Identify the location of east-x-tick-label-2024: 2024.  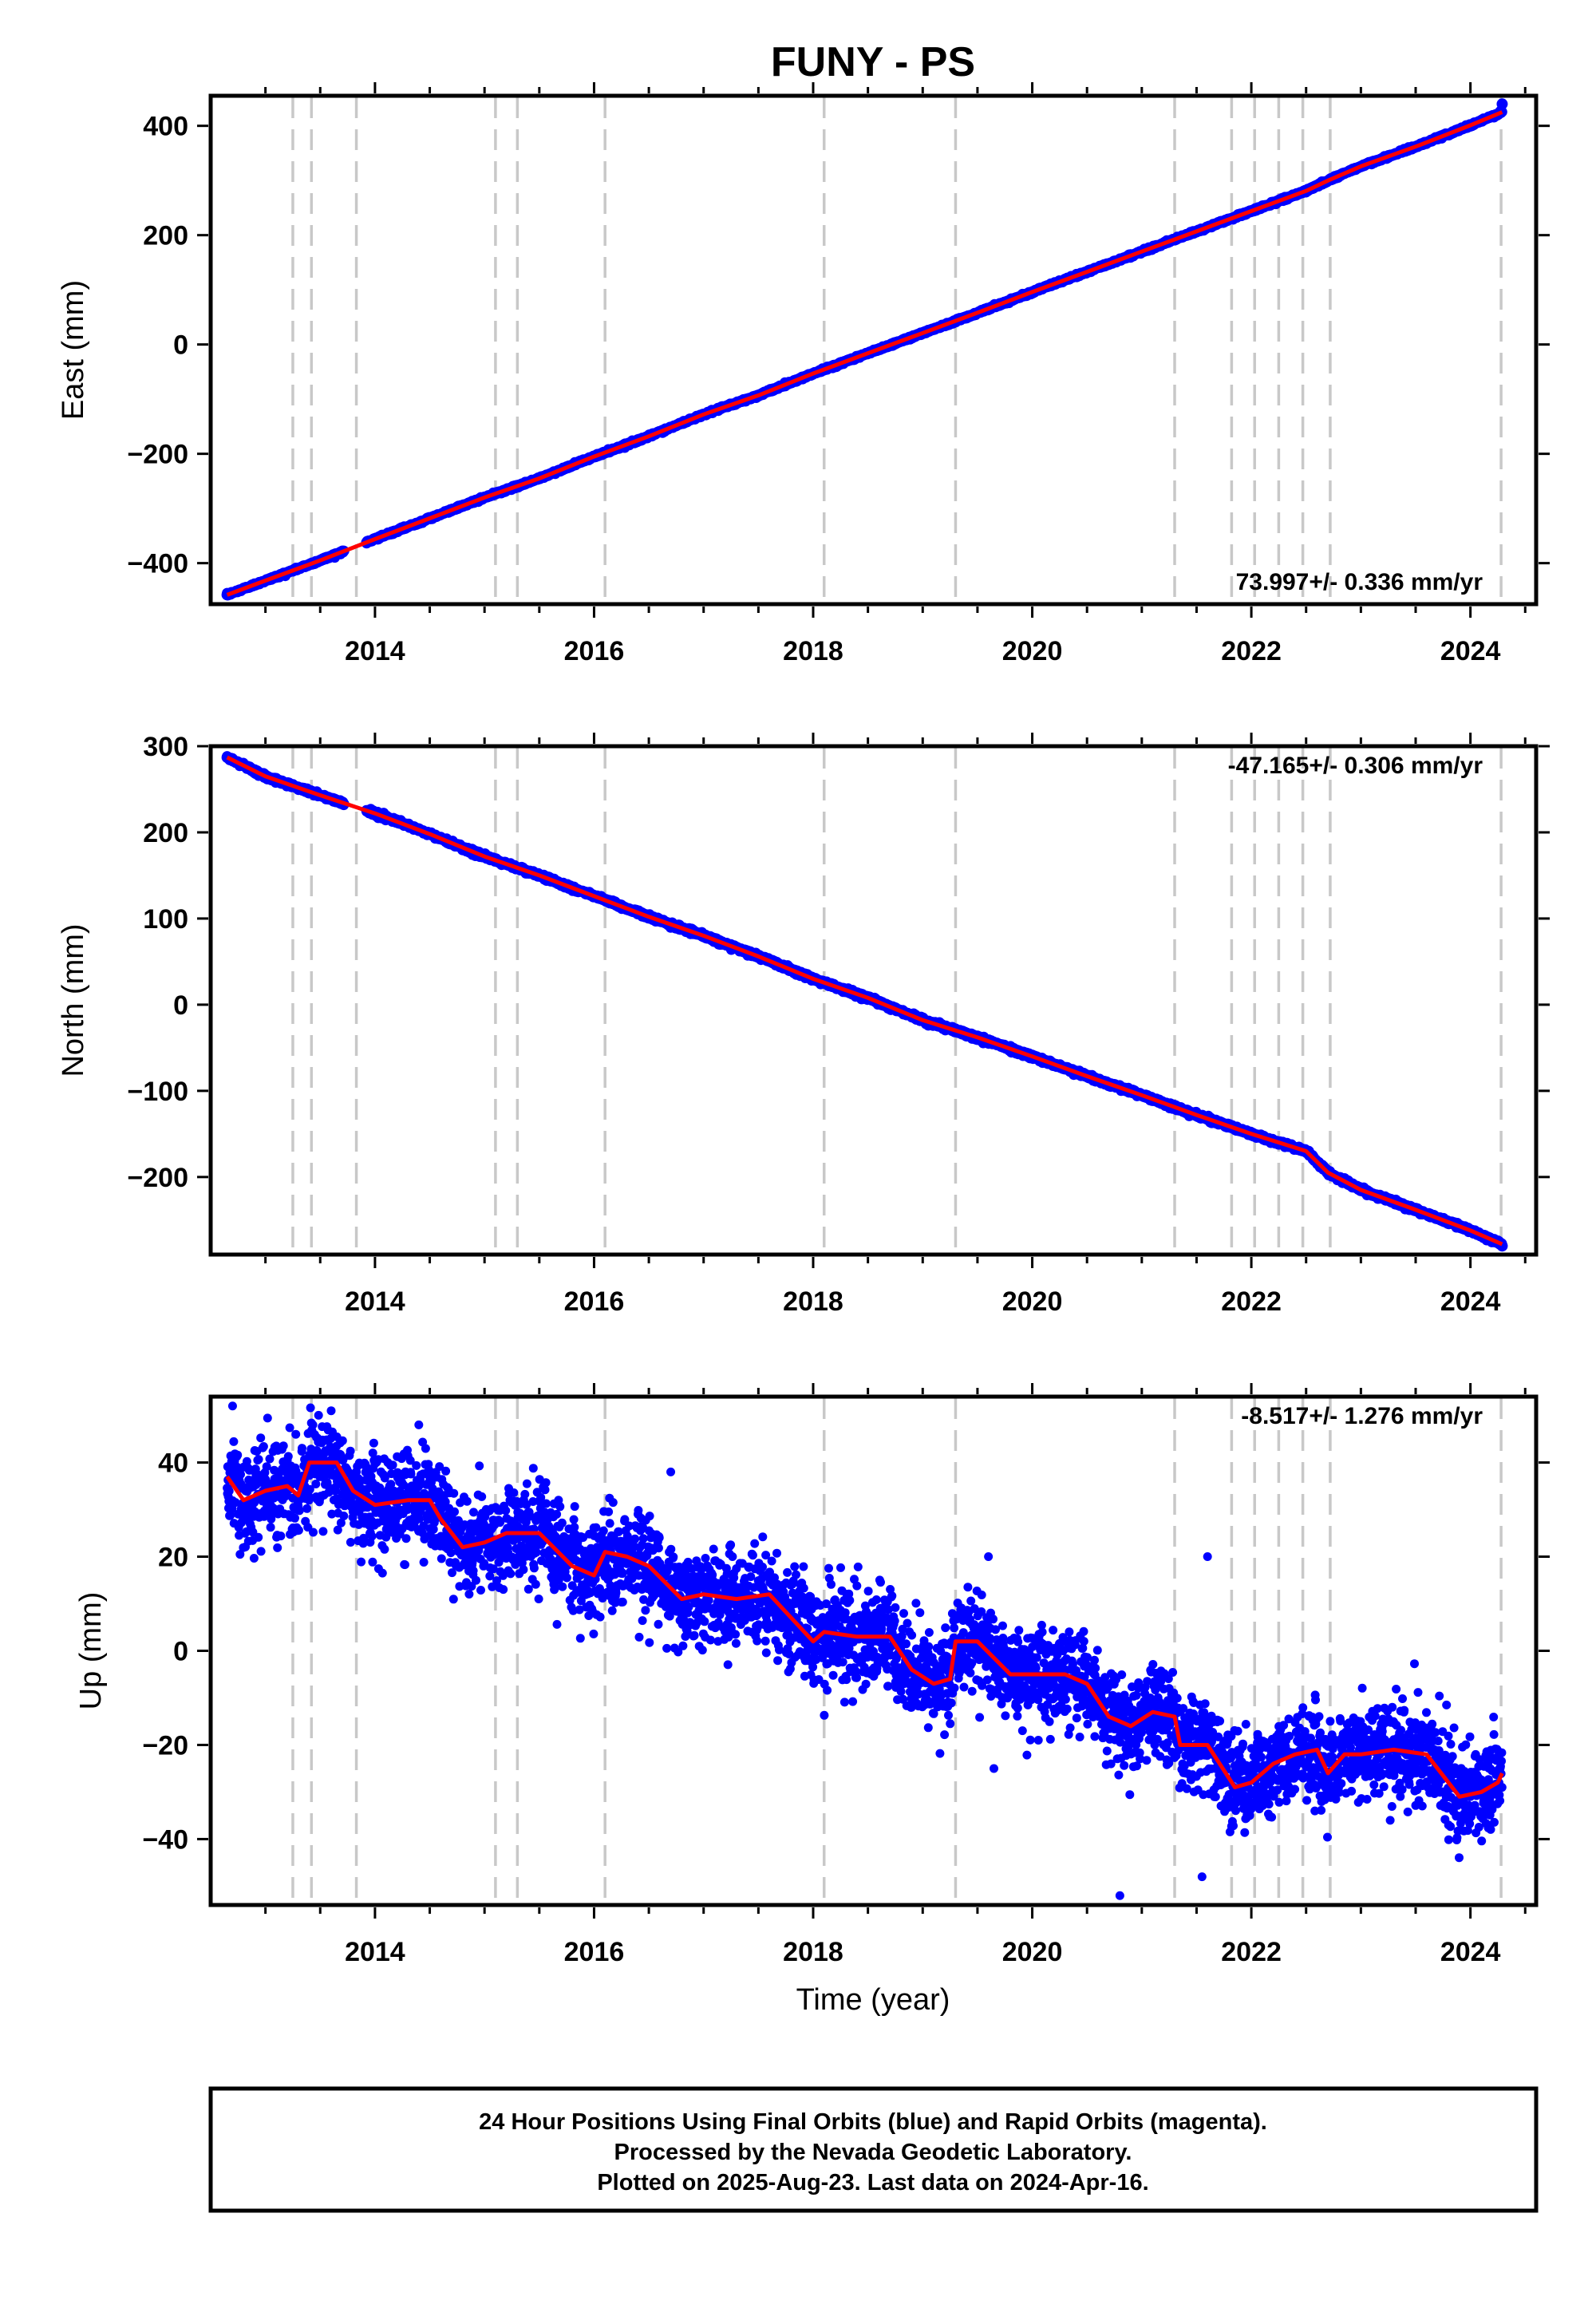
(1470, 651).